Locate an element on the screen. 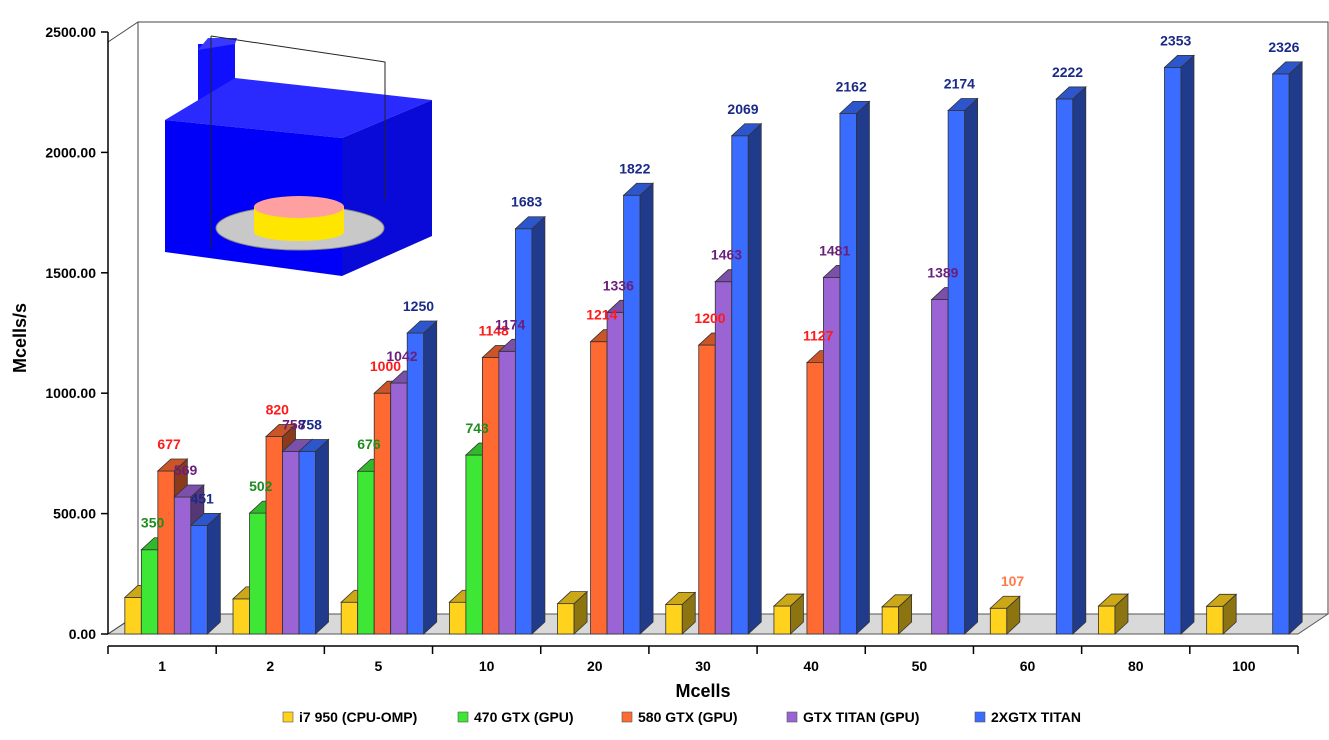  x-tick-label: 5 is located at coordinates (379, 666).